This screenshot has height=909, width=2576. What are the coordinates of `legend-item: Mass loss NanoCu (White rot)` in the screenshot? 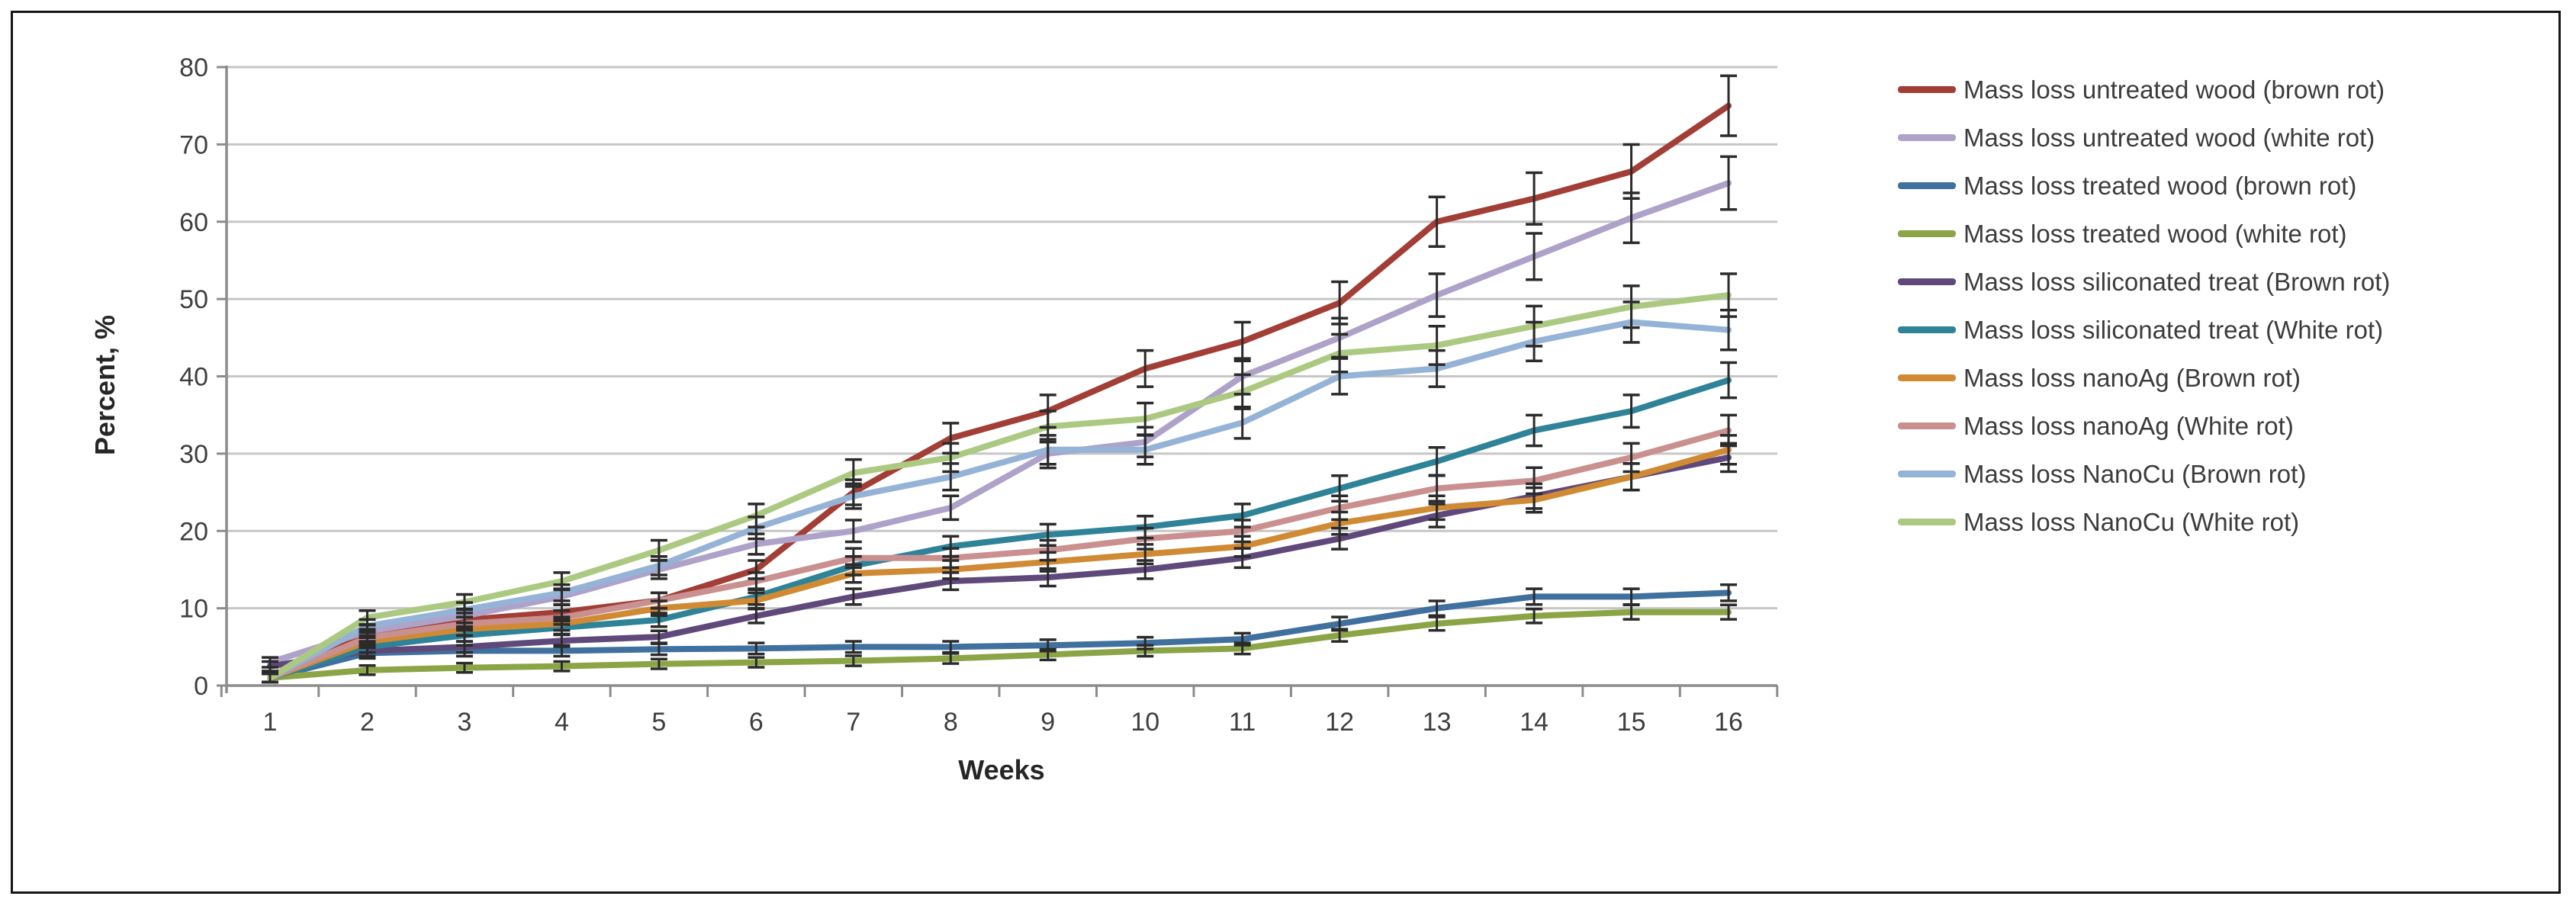 It's located at (2144, 522).